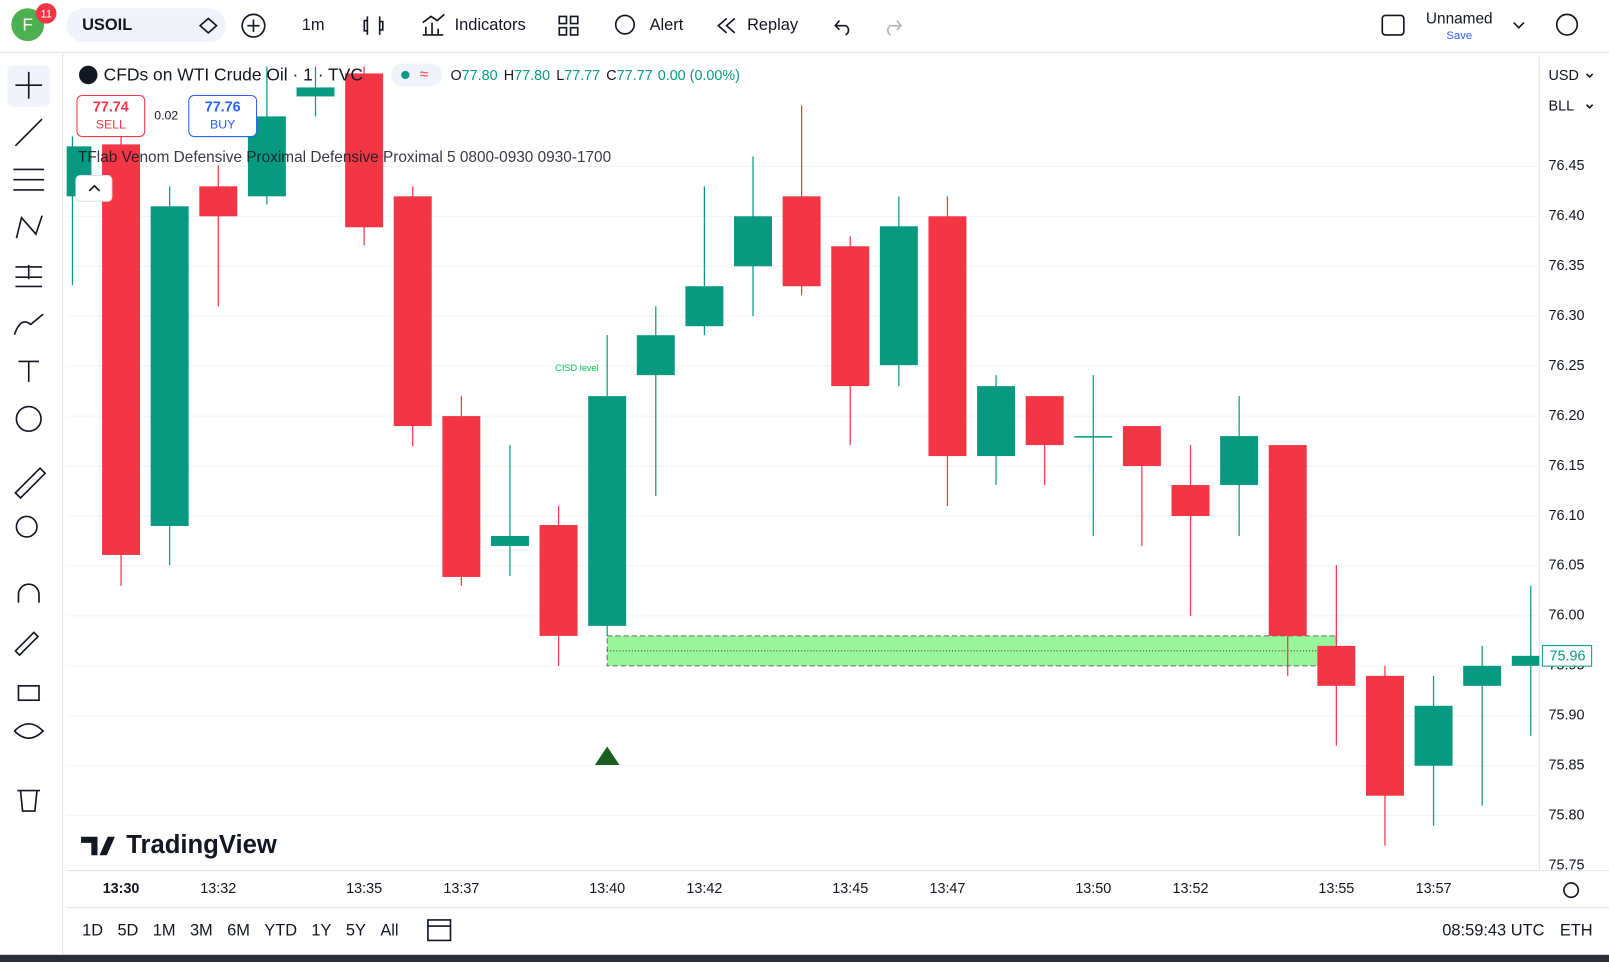 Image resolution: width=1609 pixels, height=962 pixels. What do you see at coordinates (1567, 166) in the screenshot?
I see `y-tick-label: 76.45` at bounding box center [1567, 166].